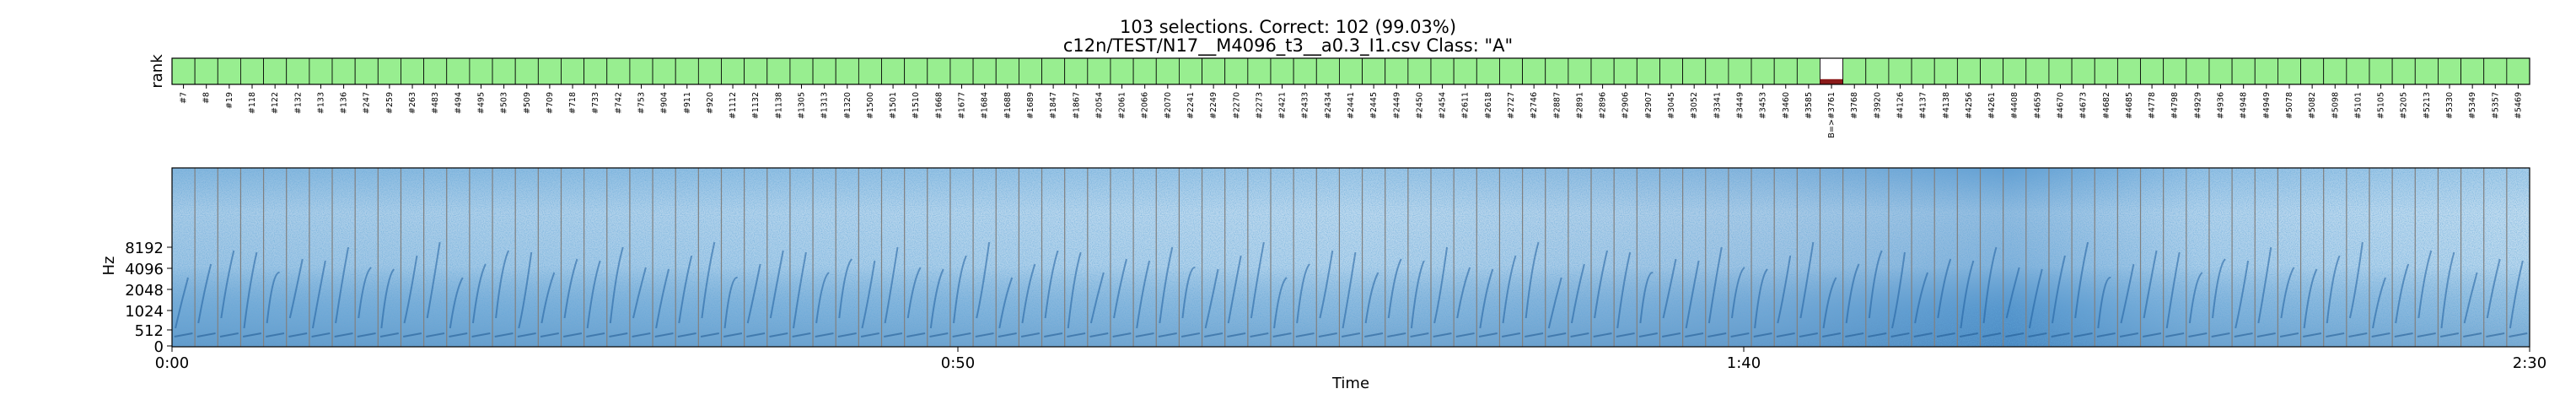 The image size is (2576, 405). Describe the element at coordinates (2037, 105) in the screenshot. I see `rank-tick-label: #4659` at that location.